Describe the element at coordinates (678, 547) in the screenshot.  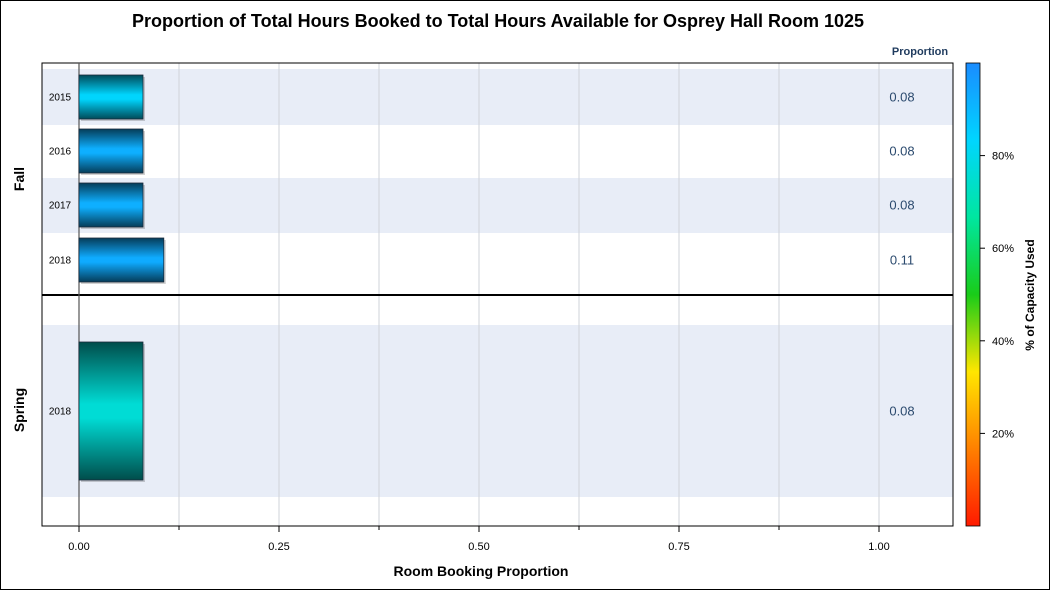
I see `x-tick-label: 0.75` at that location.